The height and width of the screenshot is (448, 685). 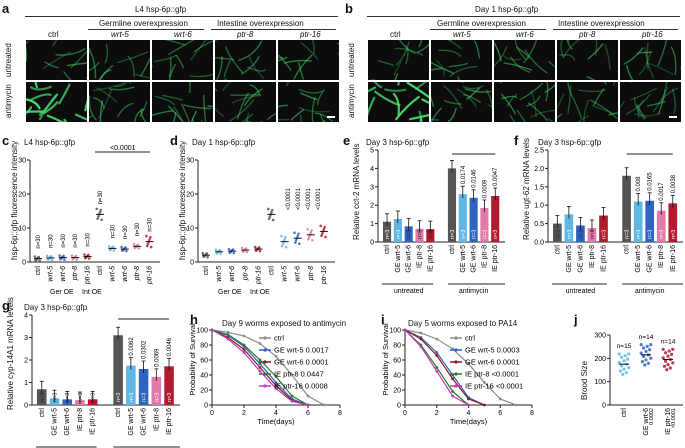 What do you see at coordinates (26, 383) in the screenshot?
I see `panel-g-y-tick-label: 1` at bounding box center [26, 383].